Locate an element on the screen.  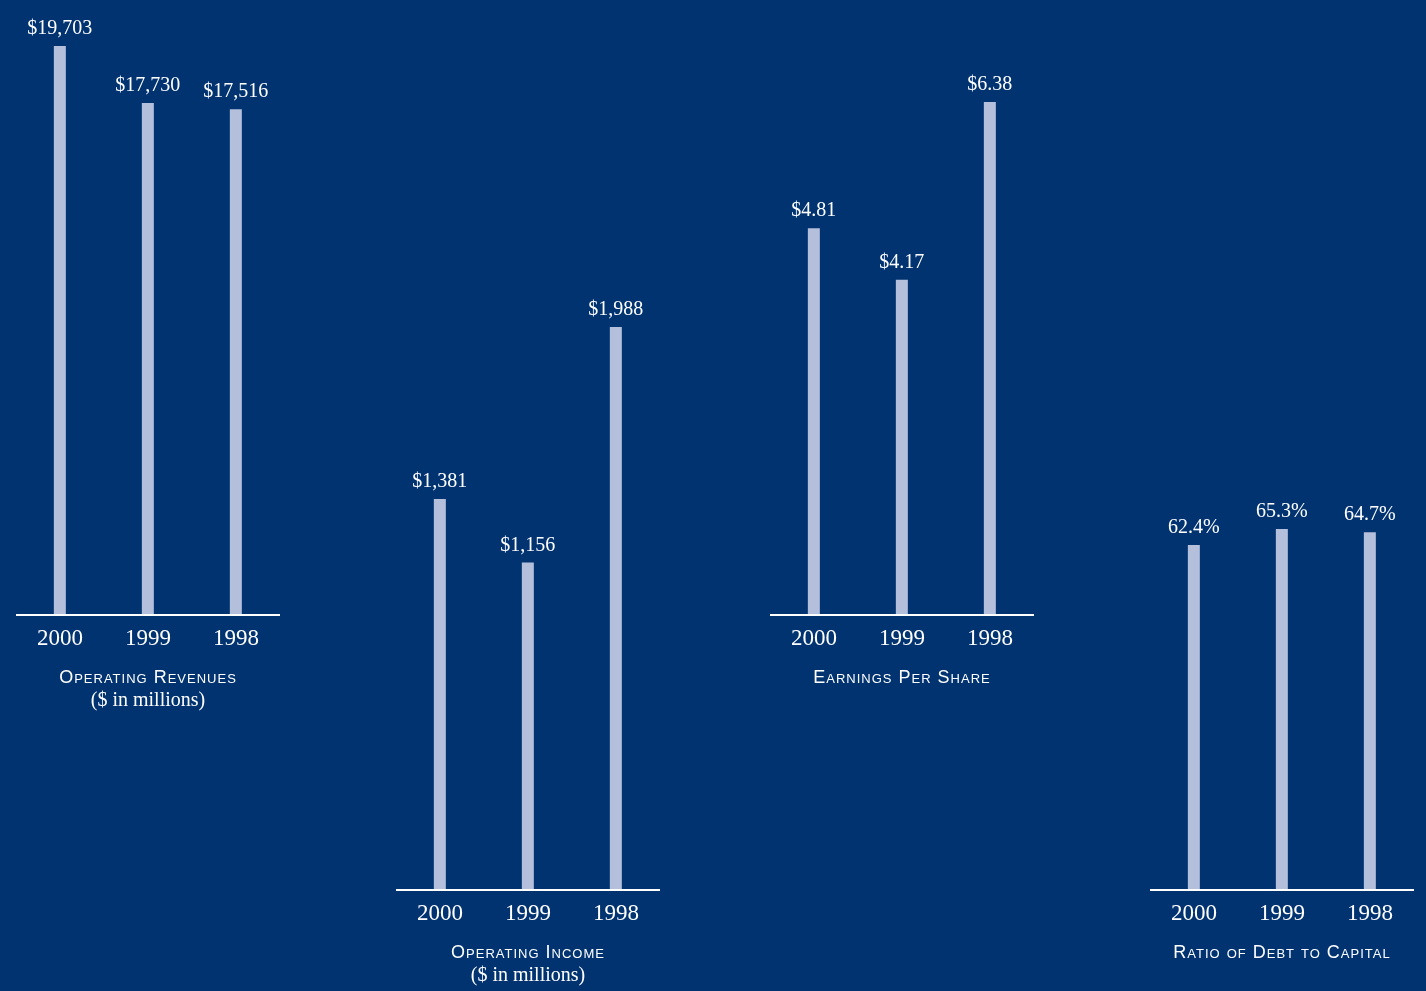
data-label: $17,516 is located at coordinates (236, 90).